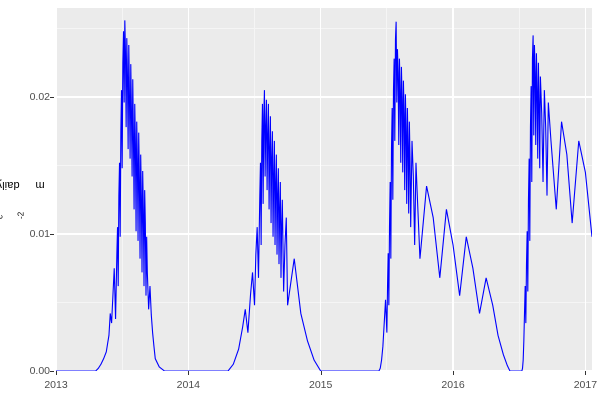 The width and height of the screenshot is (600, 400). Describe the element at coordinates (39, 371) in the screenshot. I see `y-tick-label: 0.00` at that location.